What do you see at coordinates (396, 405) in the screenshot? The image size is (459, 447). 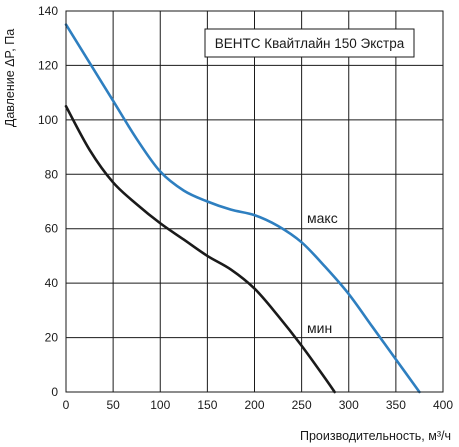 I see `x-tick-label: 350` at bounding box center [396, 405].